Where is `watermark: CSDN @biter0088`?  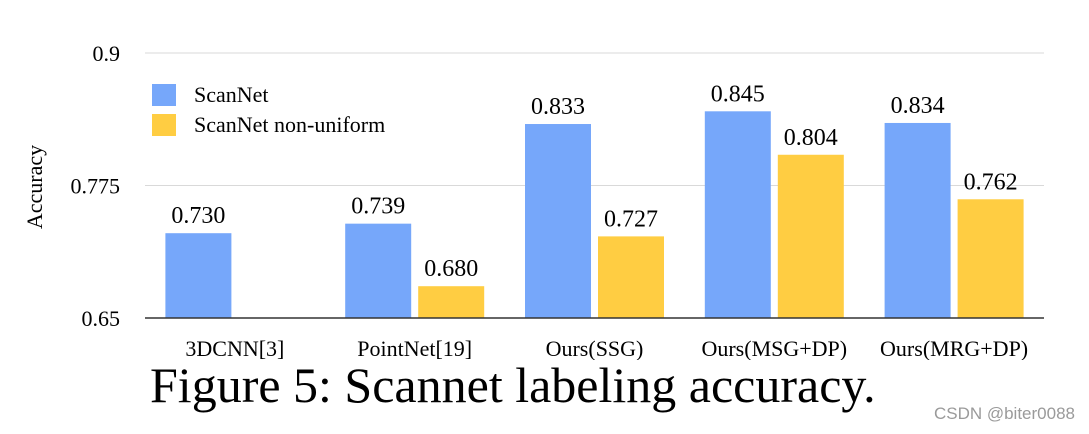
watermark: CSDN @biter0088 is located at coordinates (1004, 413).